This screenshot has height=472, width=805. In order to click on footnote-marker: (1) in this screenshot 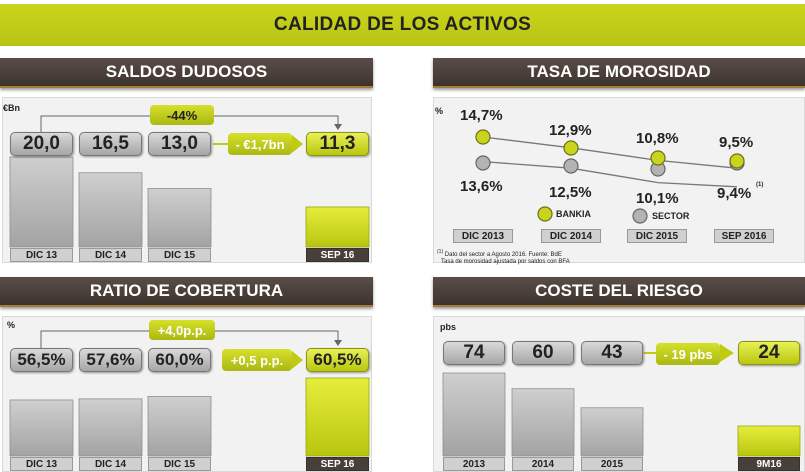, I will do `click(760, 185)`.